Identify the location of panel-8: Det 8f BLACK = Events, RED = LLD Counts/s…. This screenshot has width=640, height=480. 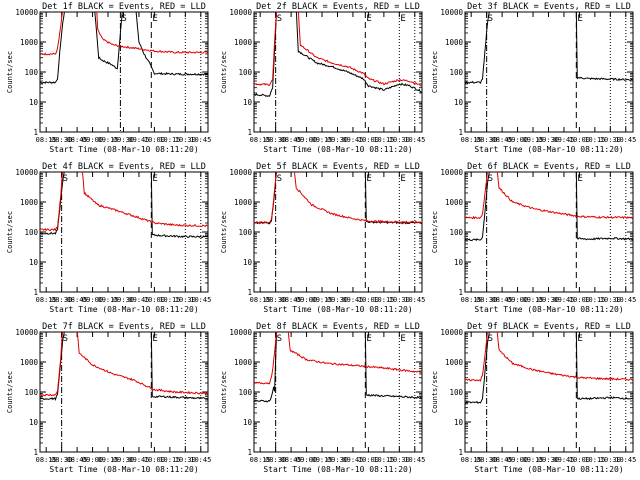
(322, 398).